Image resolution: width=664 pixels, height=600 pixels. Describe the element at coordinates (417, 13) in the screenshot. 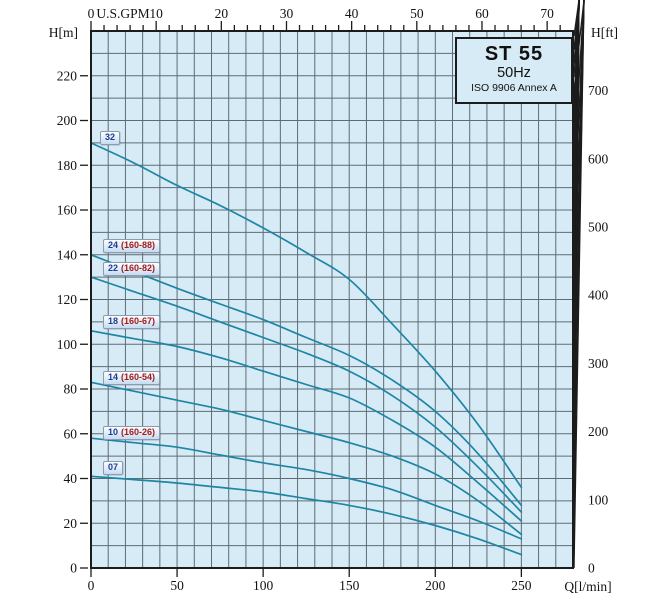

I see `top-tick-label: 50` at that location.